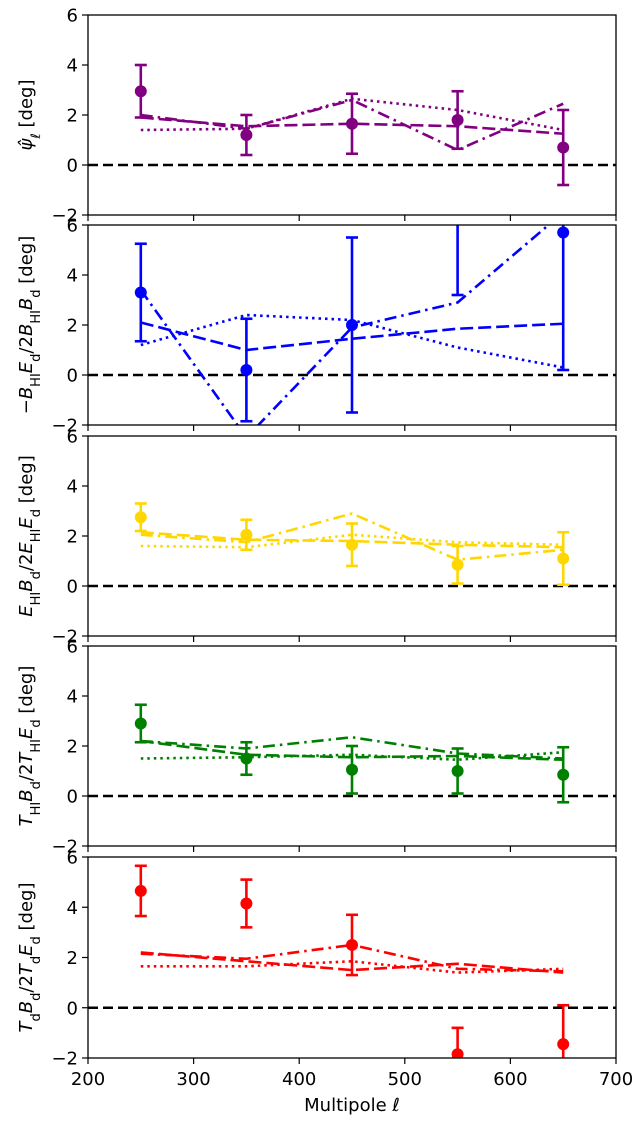 The width and height of the screenshot is (636, 1121). Describe the element at coordinates (299, 1079) in the screenshot. I see `x-tick-label: 400` at that location.